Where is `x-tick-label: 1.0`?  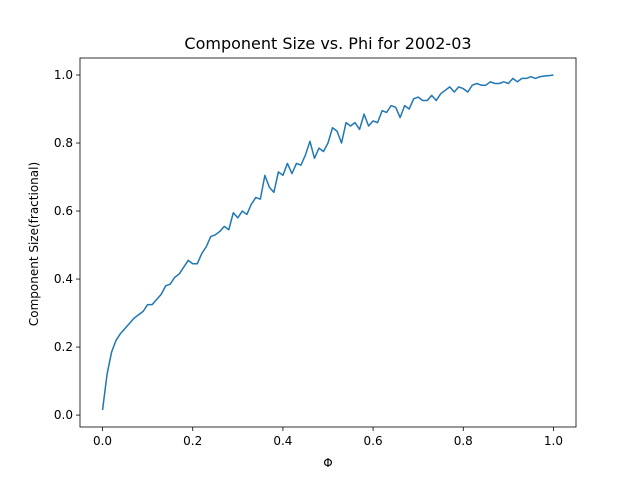
x-tick-label: 1.0 is located at coordinates (553, 441).